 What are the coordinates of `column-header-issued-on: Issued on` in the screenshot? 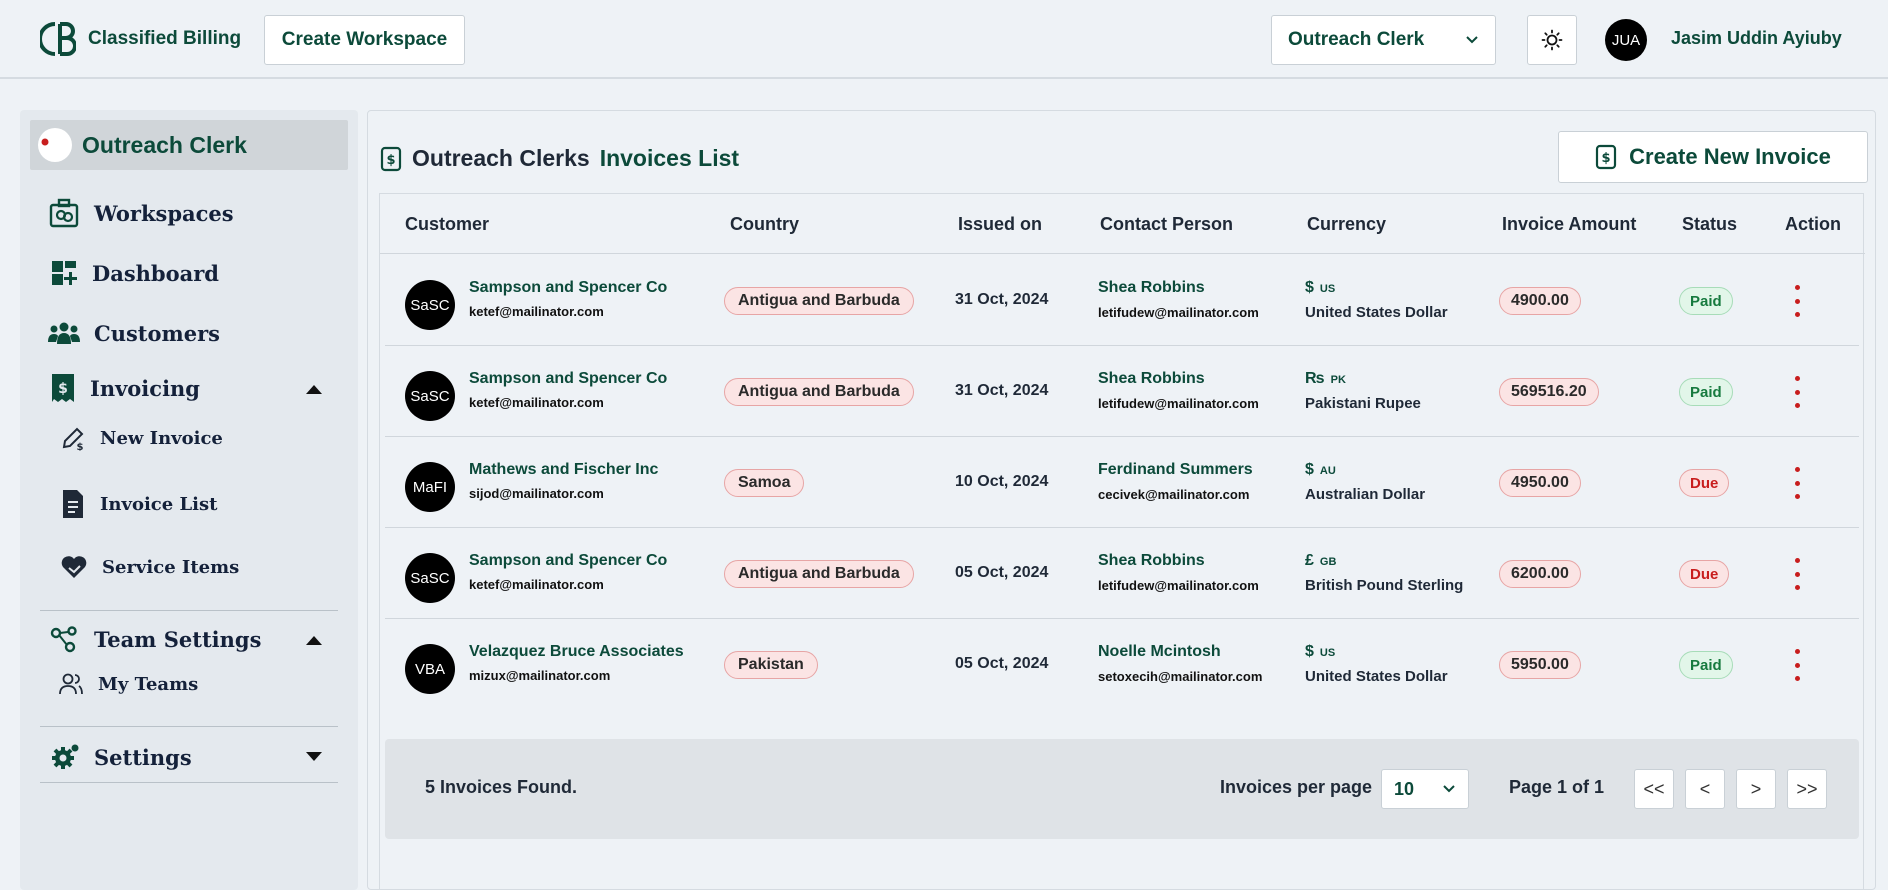 It's located at (1000, 224).